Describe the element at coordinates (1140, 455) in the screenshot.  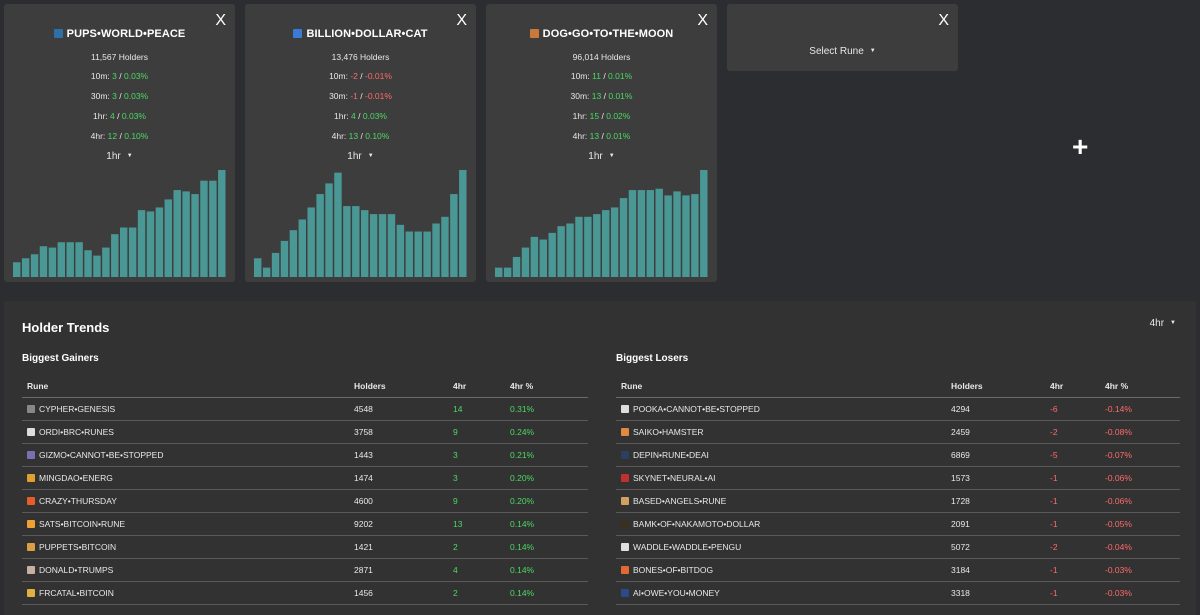
I see `percent-cell: -0.07%` at that location.